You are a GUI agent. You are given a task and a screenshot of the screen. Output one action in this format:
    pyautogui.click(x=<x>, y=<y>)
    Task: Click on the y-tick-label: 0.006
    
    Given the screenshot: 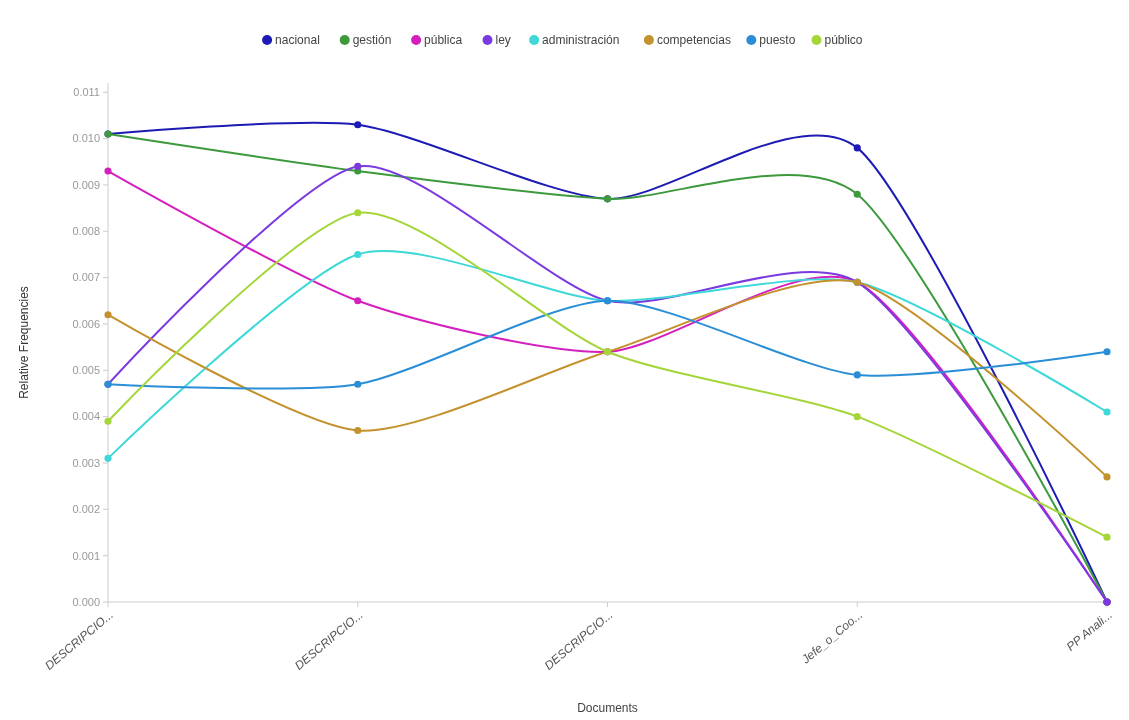 What is the action you would take?
    pyautogui.click(x=86, y=323)
    